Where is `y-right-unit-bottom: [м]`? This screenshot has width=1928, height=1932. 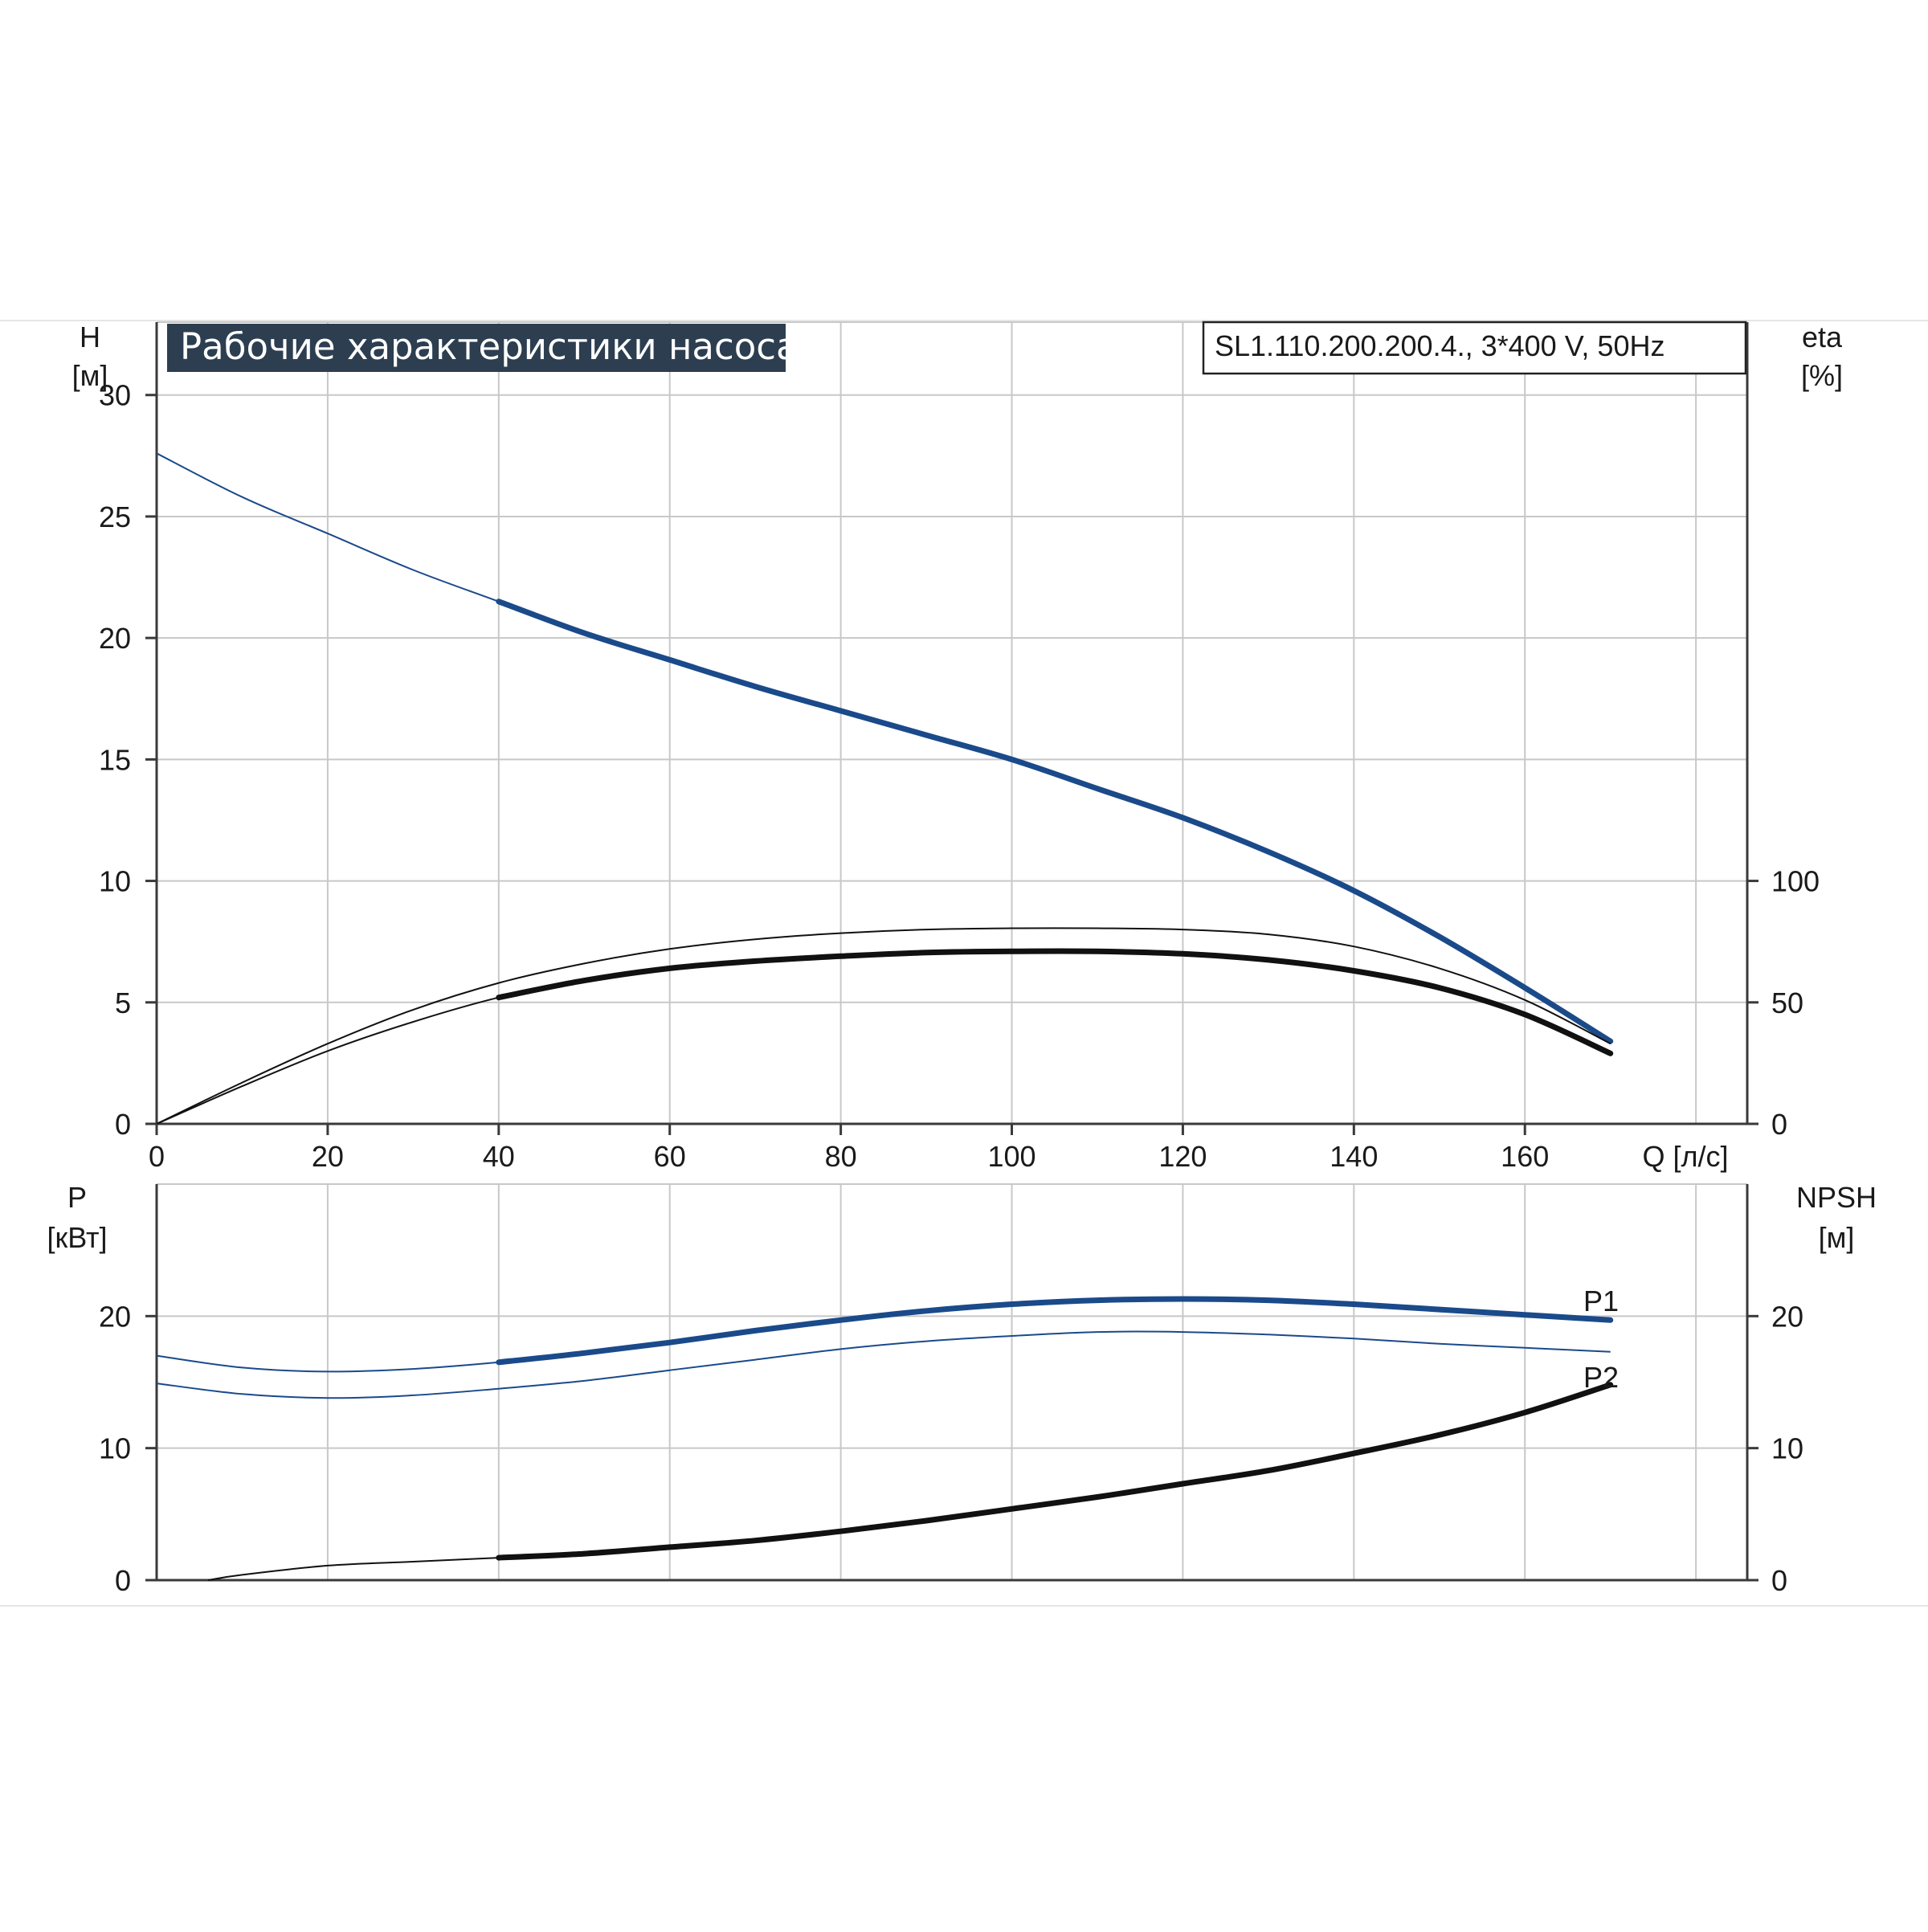 y-right-unit-bottom: [м] is located at coordinates (1837, 1238).